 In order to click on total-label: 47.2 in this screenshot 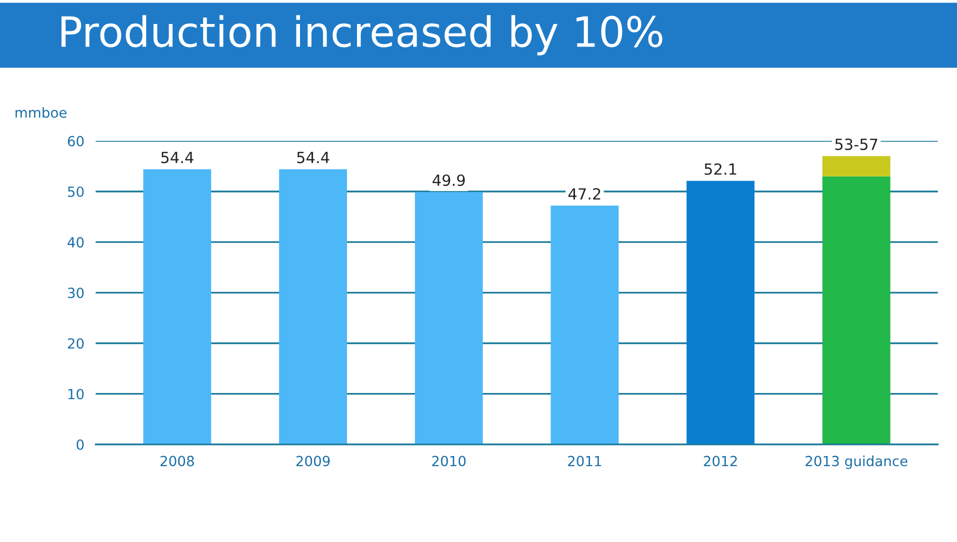, I will do `click(584, 194)`.